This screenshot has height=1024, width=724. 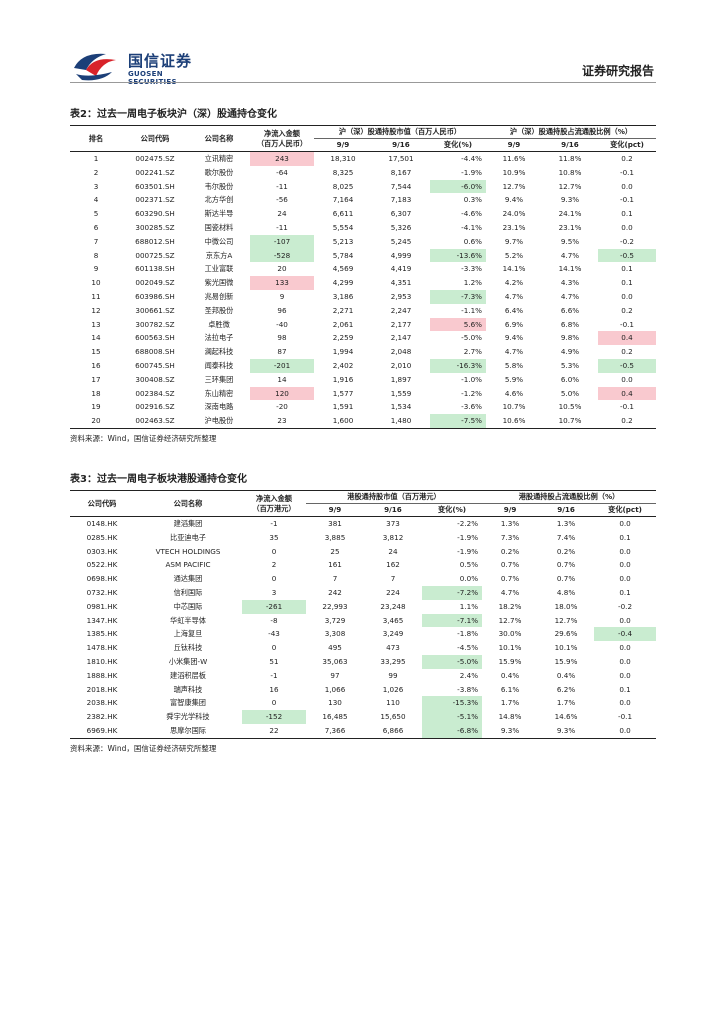 I want to click on cell-r1: 15.9%, so click(x=510, y=661).